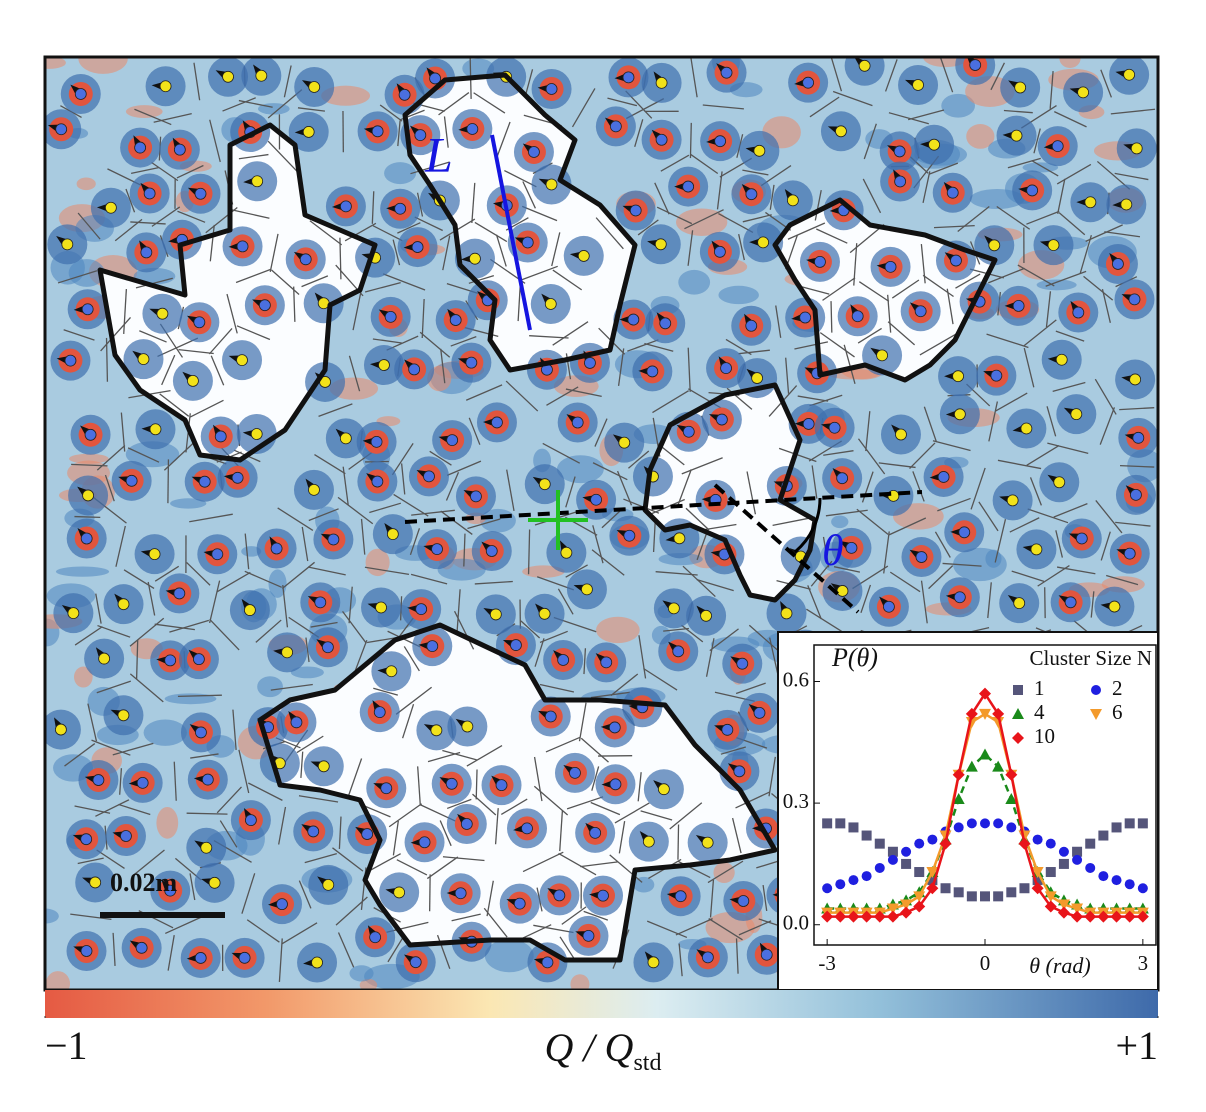  Describe the element at coordinates (1096, 690) in the screenshot. I see `legend-marker` at that location.